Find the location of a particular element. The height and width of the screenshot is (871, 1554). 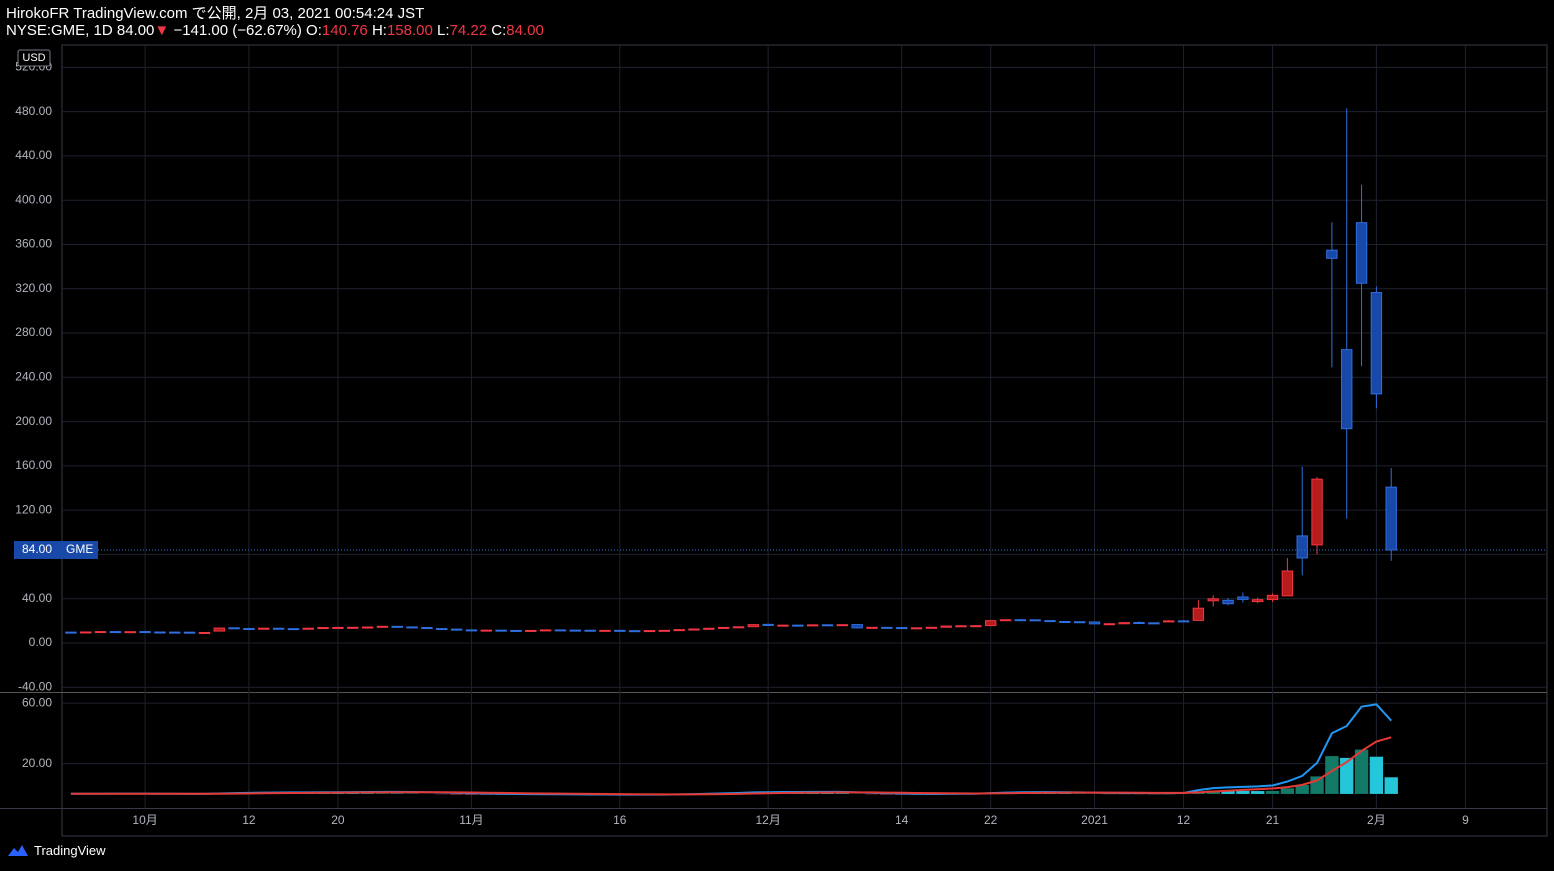

y-tick-label: -40.00 is located at coordinates (35, 686).